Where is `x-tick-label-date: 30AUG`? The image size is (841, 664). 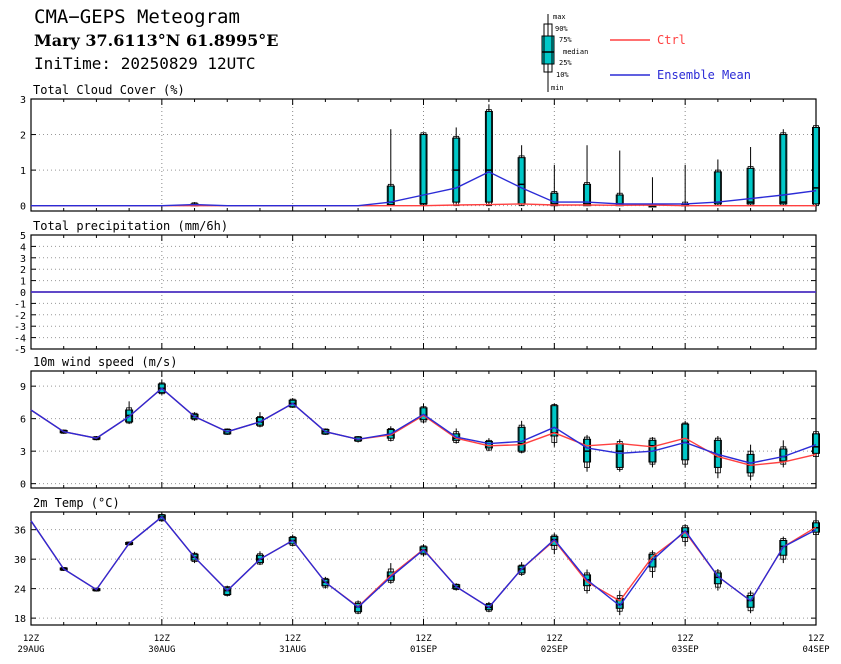 x-tick-label-date: 30AUG is located at coordinates (161, 650).